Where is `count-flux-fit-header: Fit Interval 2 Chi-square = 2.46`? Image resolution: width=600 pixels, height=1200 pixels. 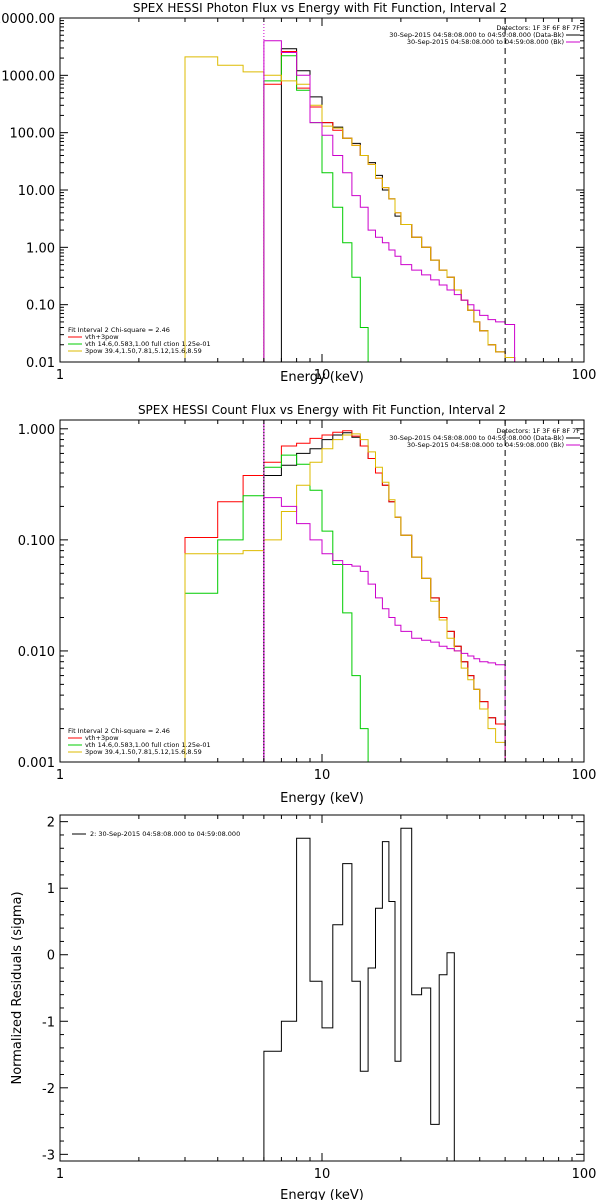 count-flux-fit-header: Fit Interval 2 Chi-square = 2.46 is located at coordinates (119, 731).